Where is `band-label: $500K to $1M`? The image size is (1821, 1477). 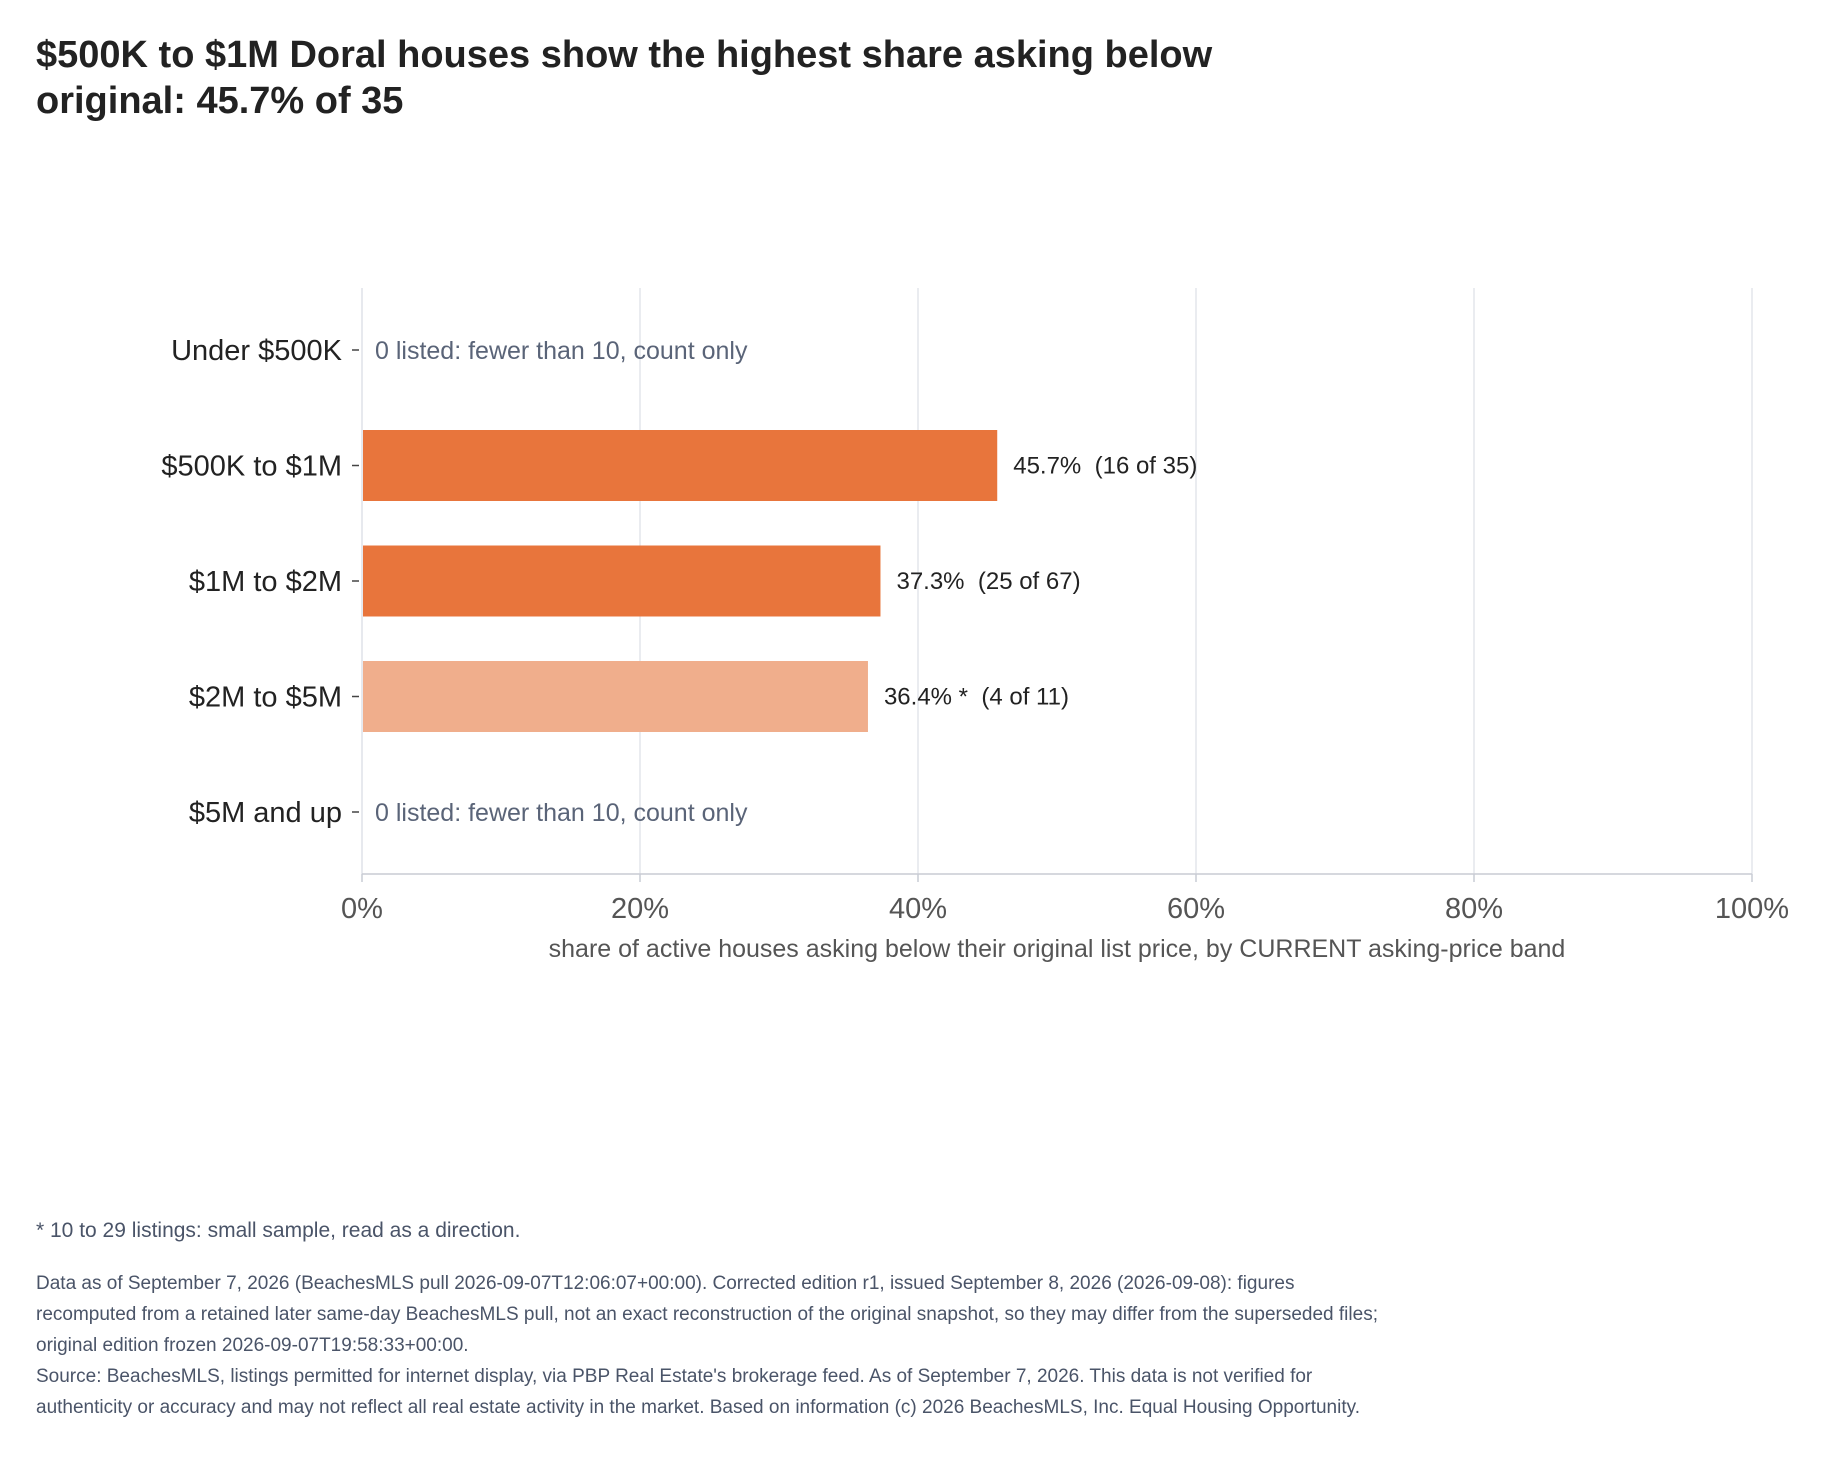
band-label: $500K to $1M is located at coordinates (251, 467).